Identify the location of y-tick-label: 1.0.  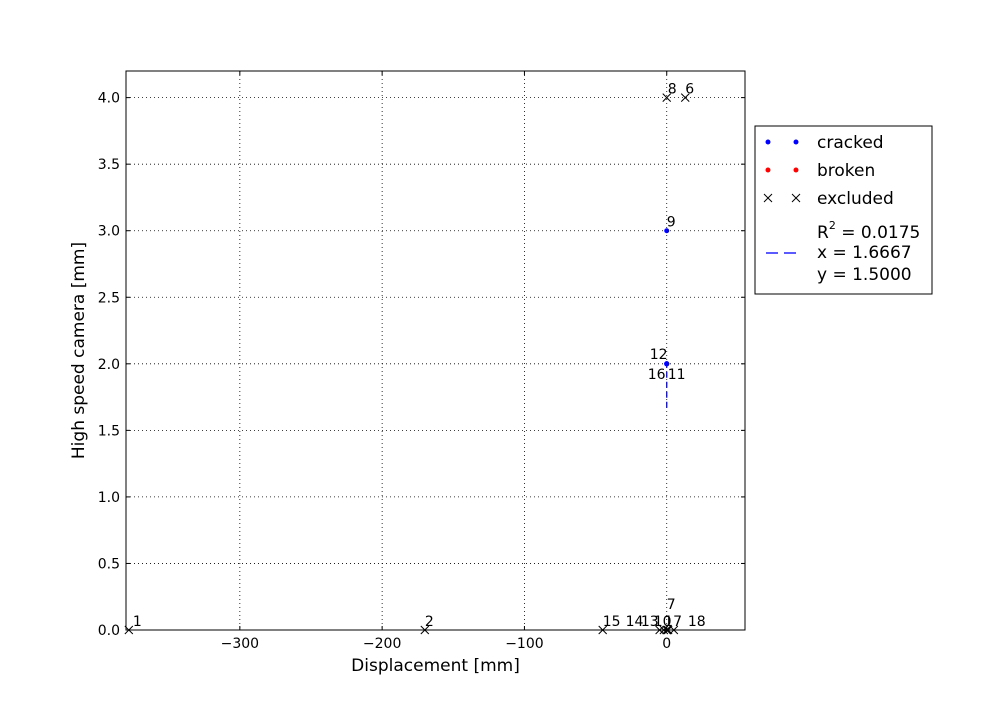
(109, 498).